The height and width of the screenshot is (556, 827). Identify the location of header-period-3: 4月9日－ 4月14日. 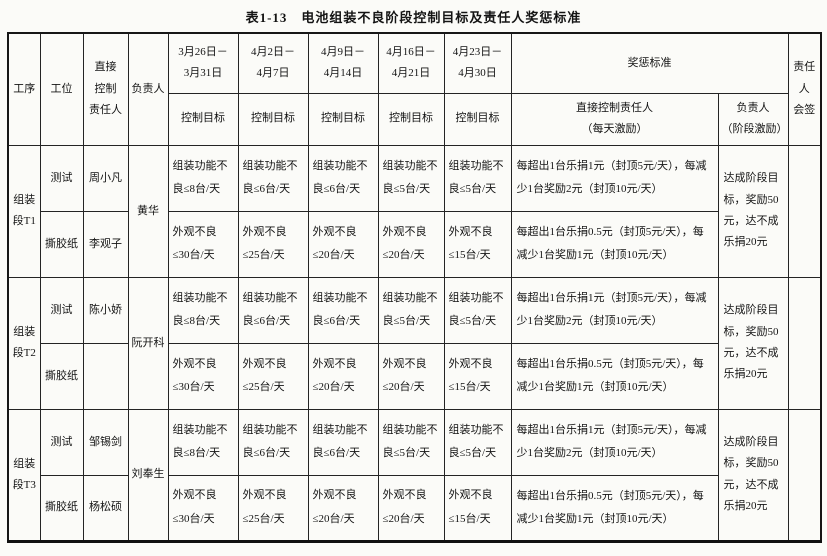
(343, 63).